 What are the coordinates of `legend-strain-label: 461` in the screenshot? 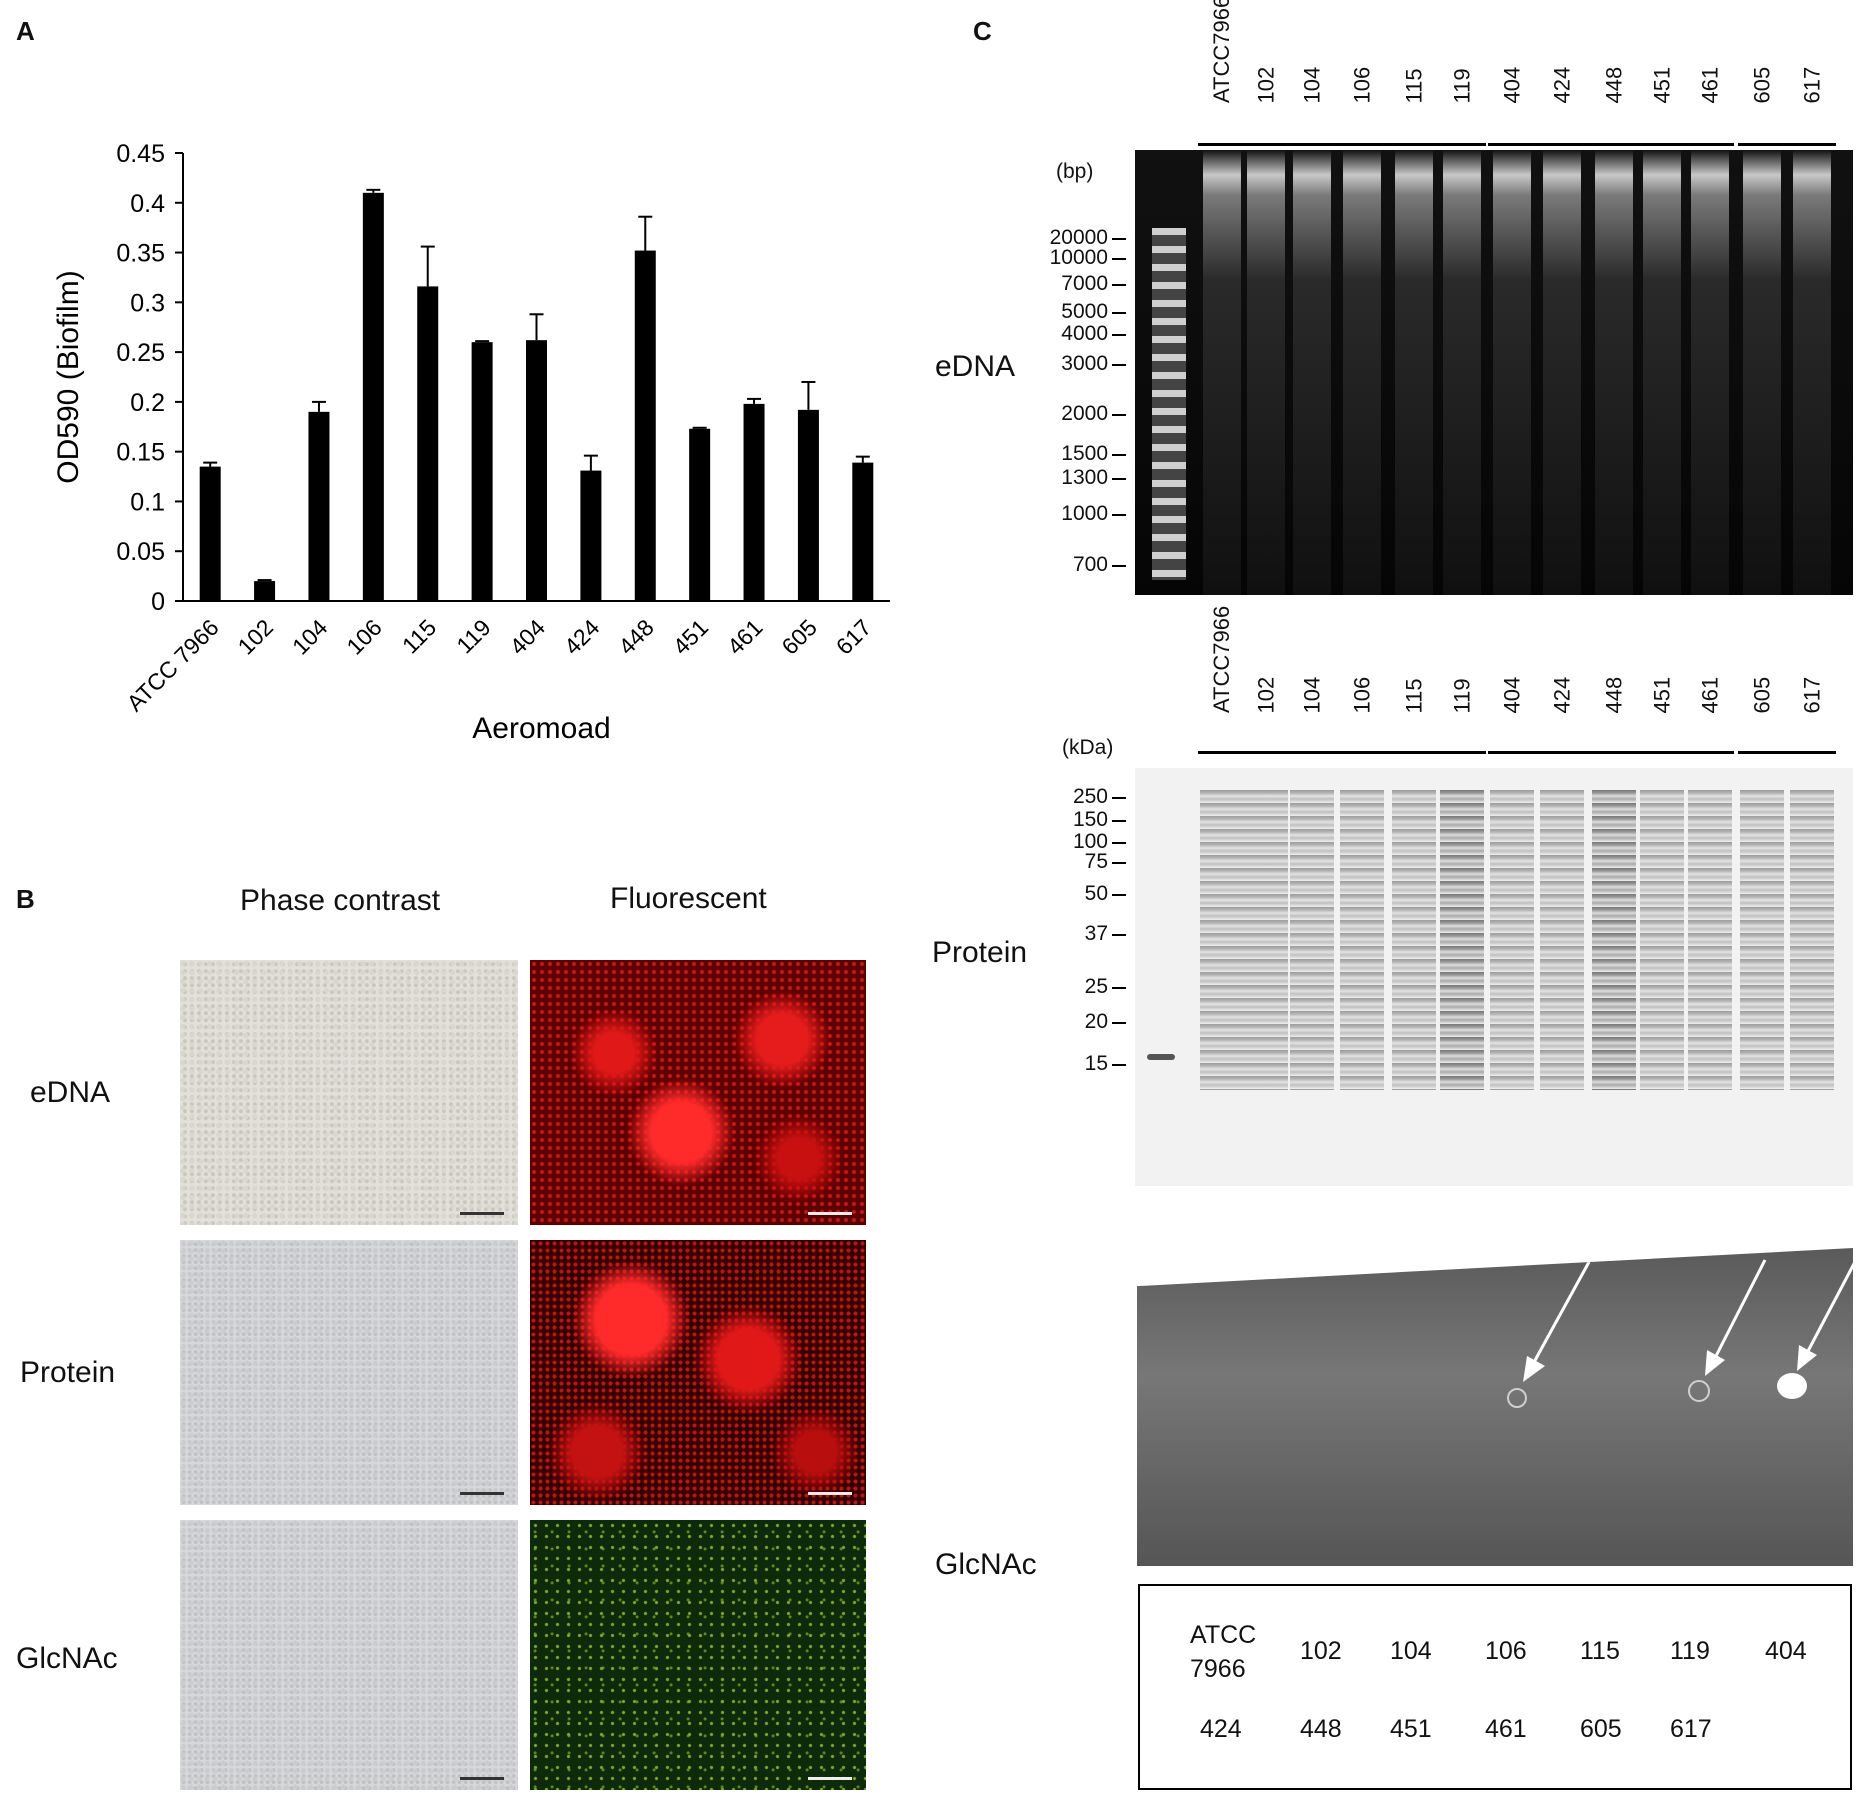 It's located at (1506, 1729).